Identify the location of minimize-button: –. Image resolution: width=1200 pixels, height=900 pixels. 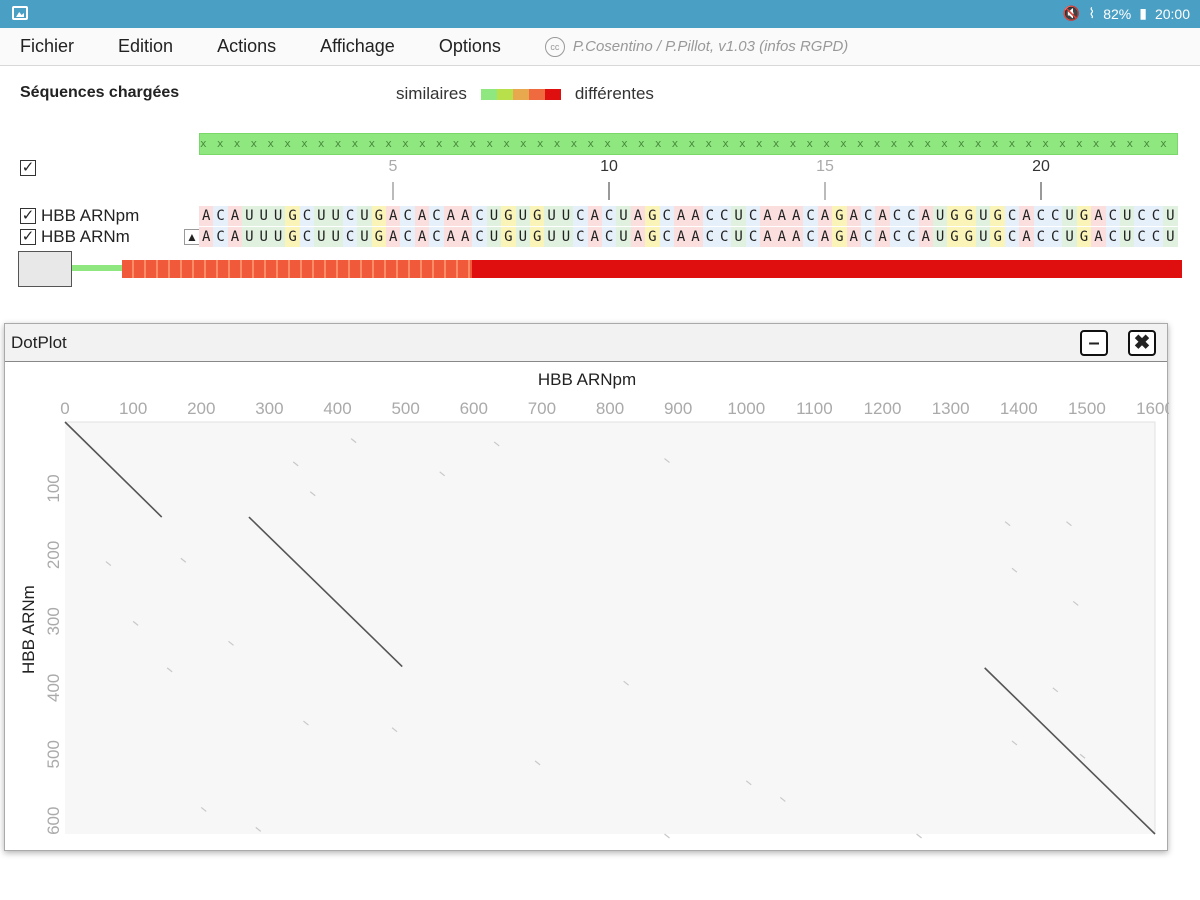
(1094, 343).